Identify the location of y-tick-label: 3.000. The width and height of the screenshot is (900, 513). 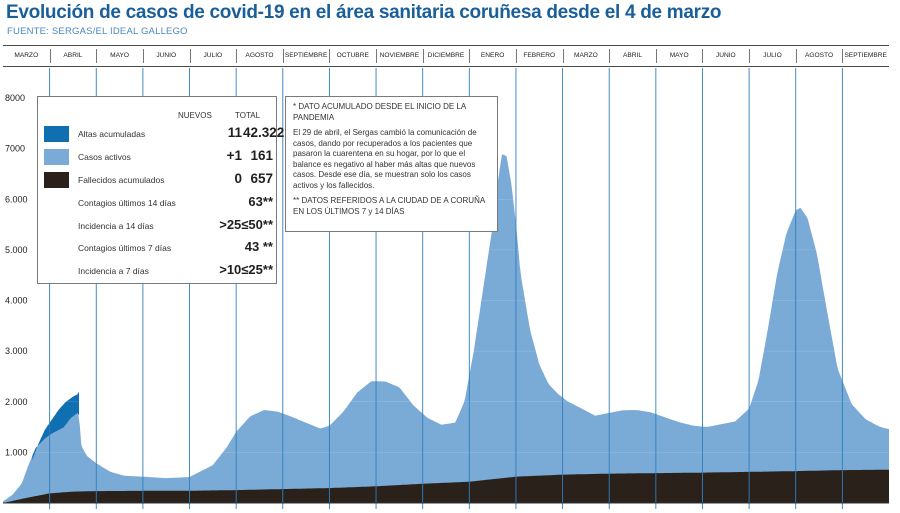
(16, 351).